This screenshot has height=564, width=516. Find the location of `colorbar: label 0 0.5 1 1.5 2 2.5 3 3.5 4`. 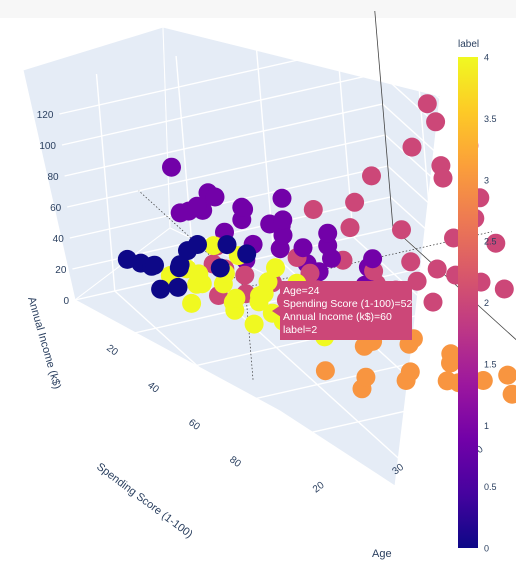

colorbar: label 0 0.5 1 1.5 2 2.5 3 3.5 4 is located at coordinates (477, 296).